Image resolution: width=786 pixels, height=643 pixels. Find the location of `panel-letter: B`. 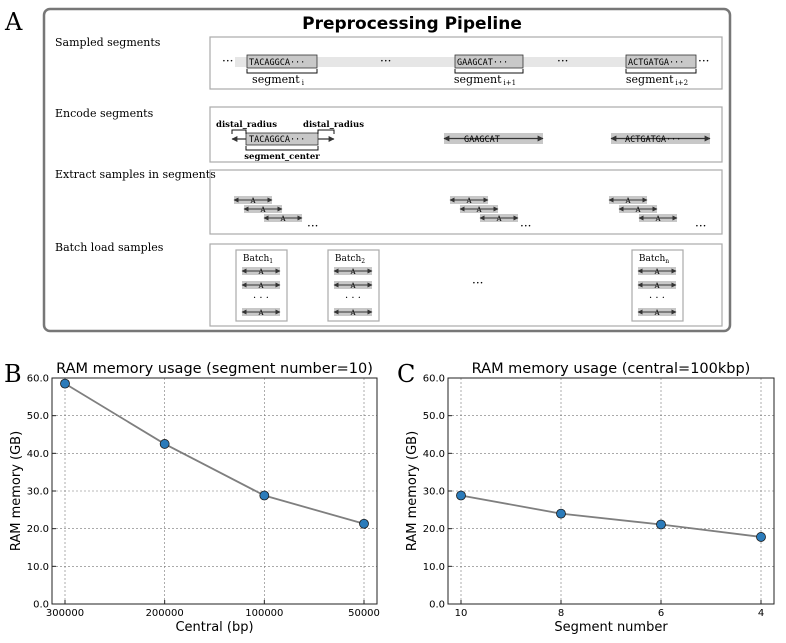

panel-letter: B is located at coordinates (13, 374).